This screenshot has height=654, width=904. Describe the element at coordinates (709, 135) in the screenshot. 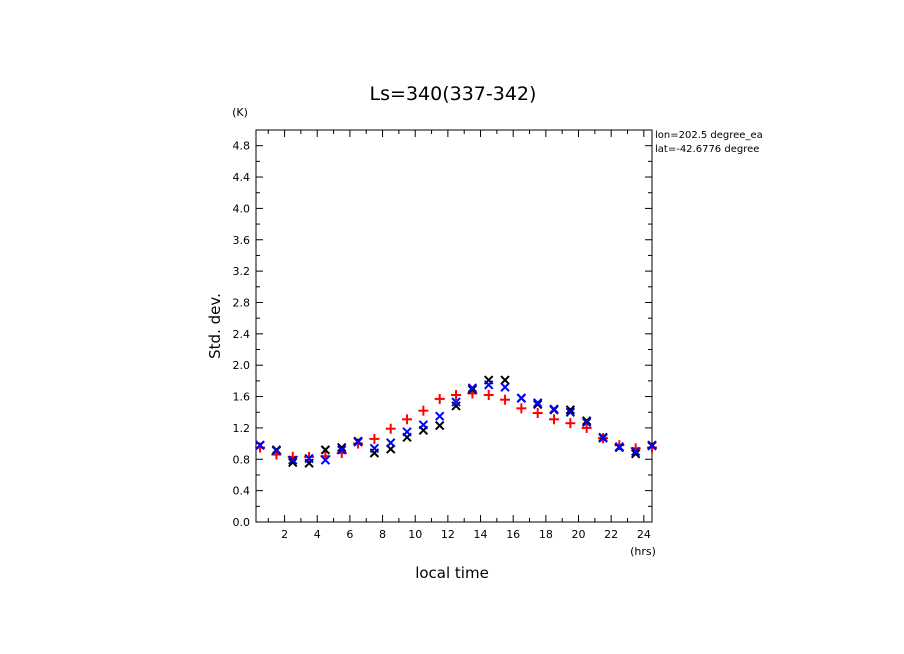

I see `annotation-lon: lon=202.5 degree_ea` at that location.